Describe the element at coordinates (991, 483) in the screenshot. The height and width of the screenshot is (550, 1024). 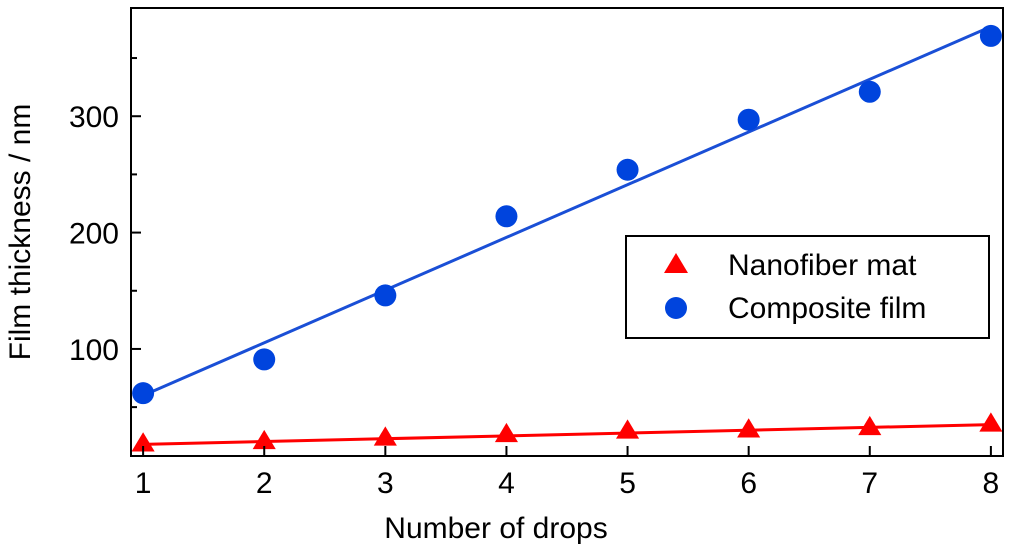
I see `x-tick-label: 8` at that location.